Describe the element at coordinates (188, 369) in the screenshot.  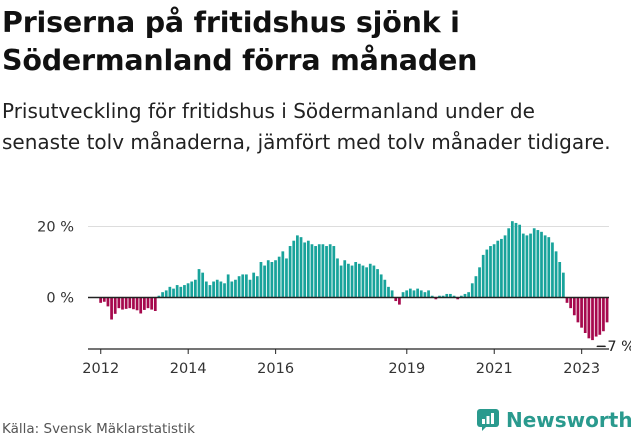
I see `x-tick-label: 2014` at that location.